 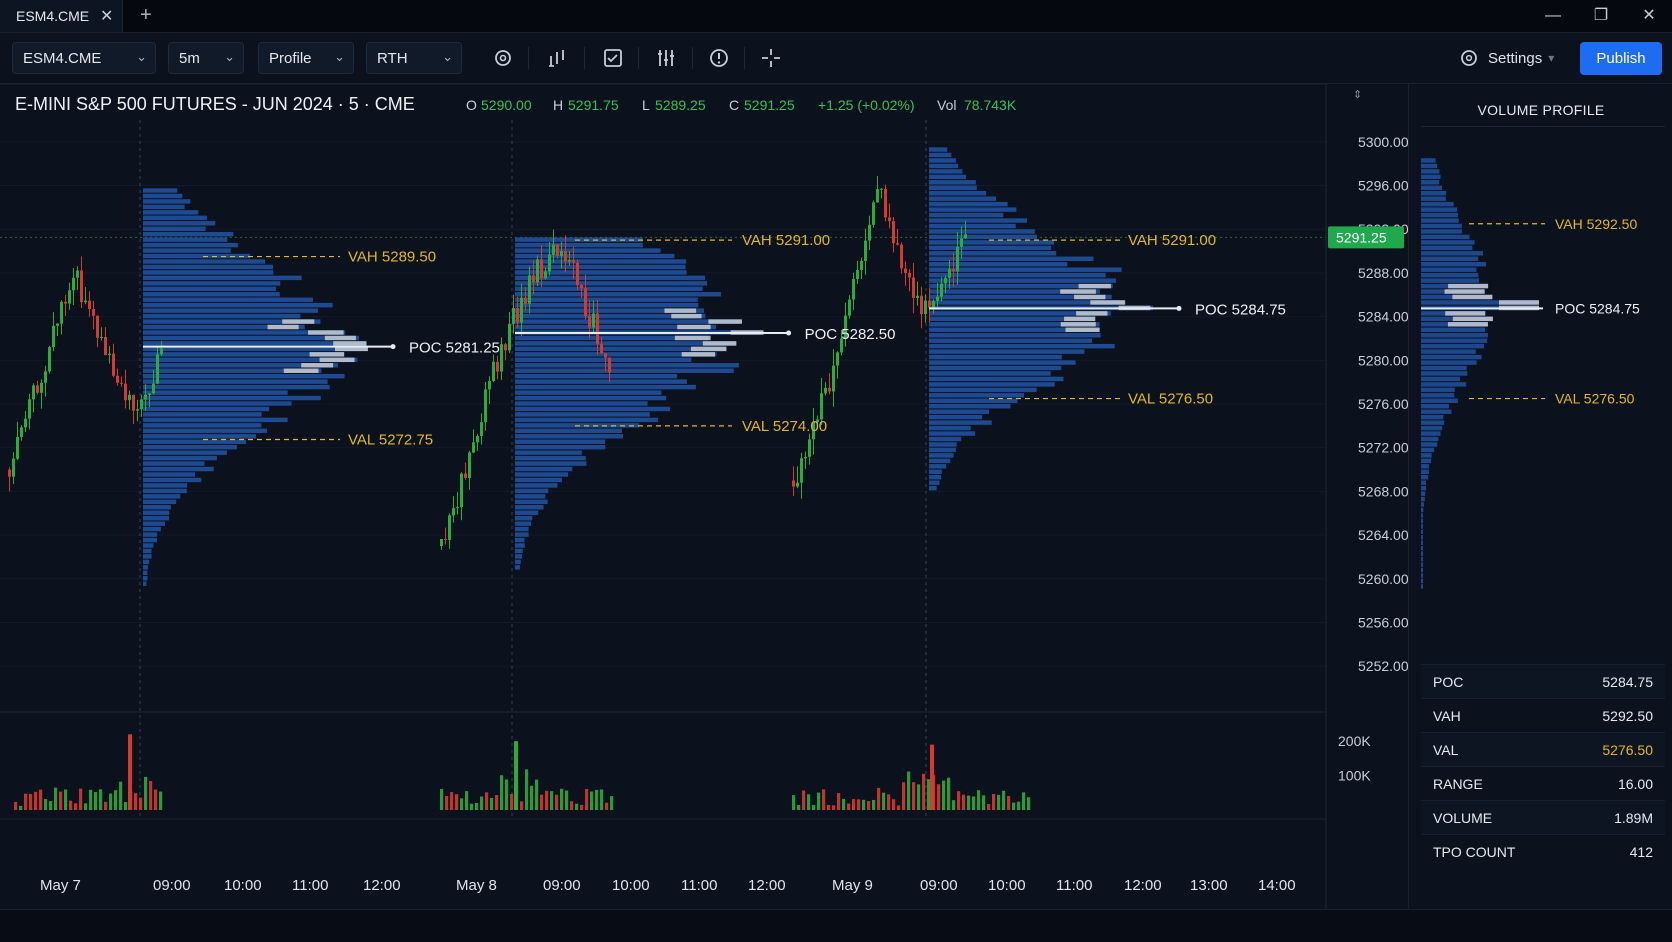 I want to click on time-tick-label: 11:00, so click(x=310, y=885).